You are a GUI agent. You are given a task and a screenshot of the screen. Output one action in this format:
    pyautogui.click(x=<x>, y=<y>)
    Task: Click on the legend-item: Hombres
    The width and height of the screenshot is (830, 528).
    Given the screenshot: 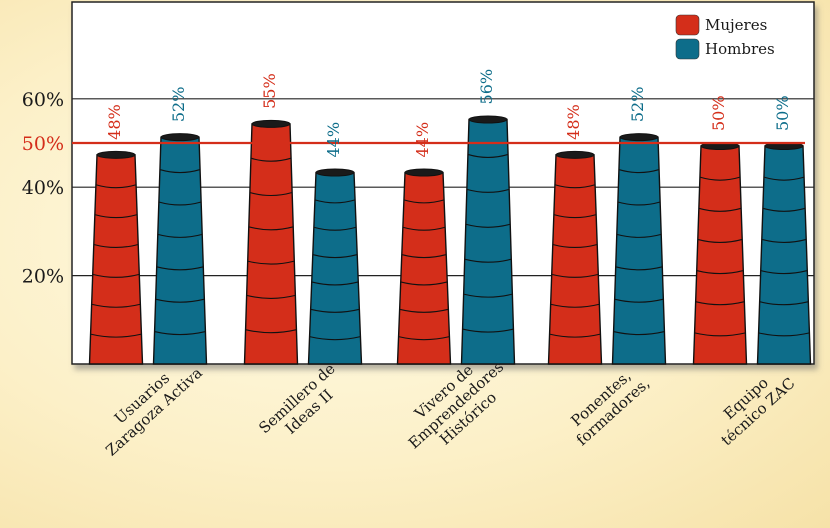 What is the action you would take?
    pyautogui.click(x=725, y=49)
    